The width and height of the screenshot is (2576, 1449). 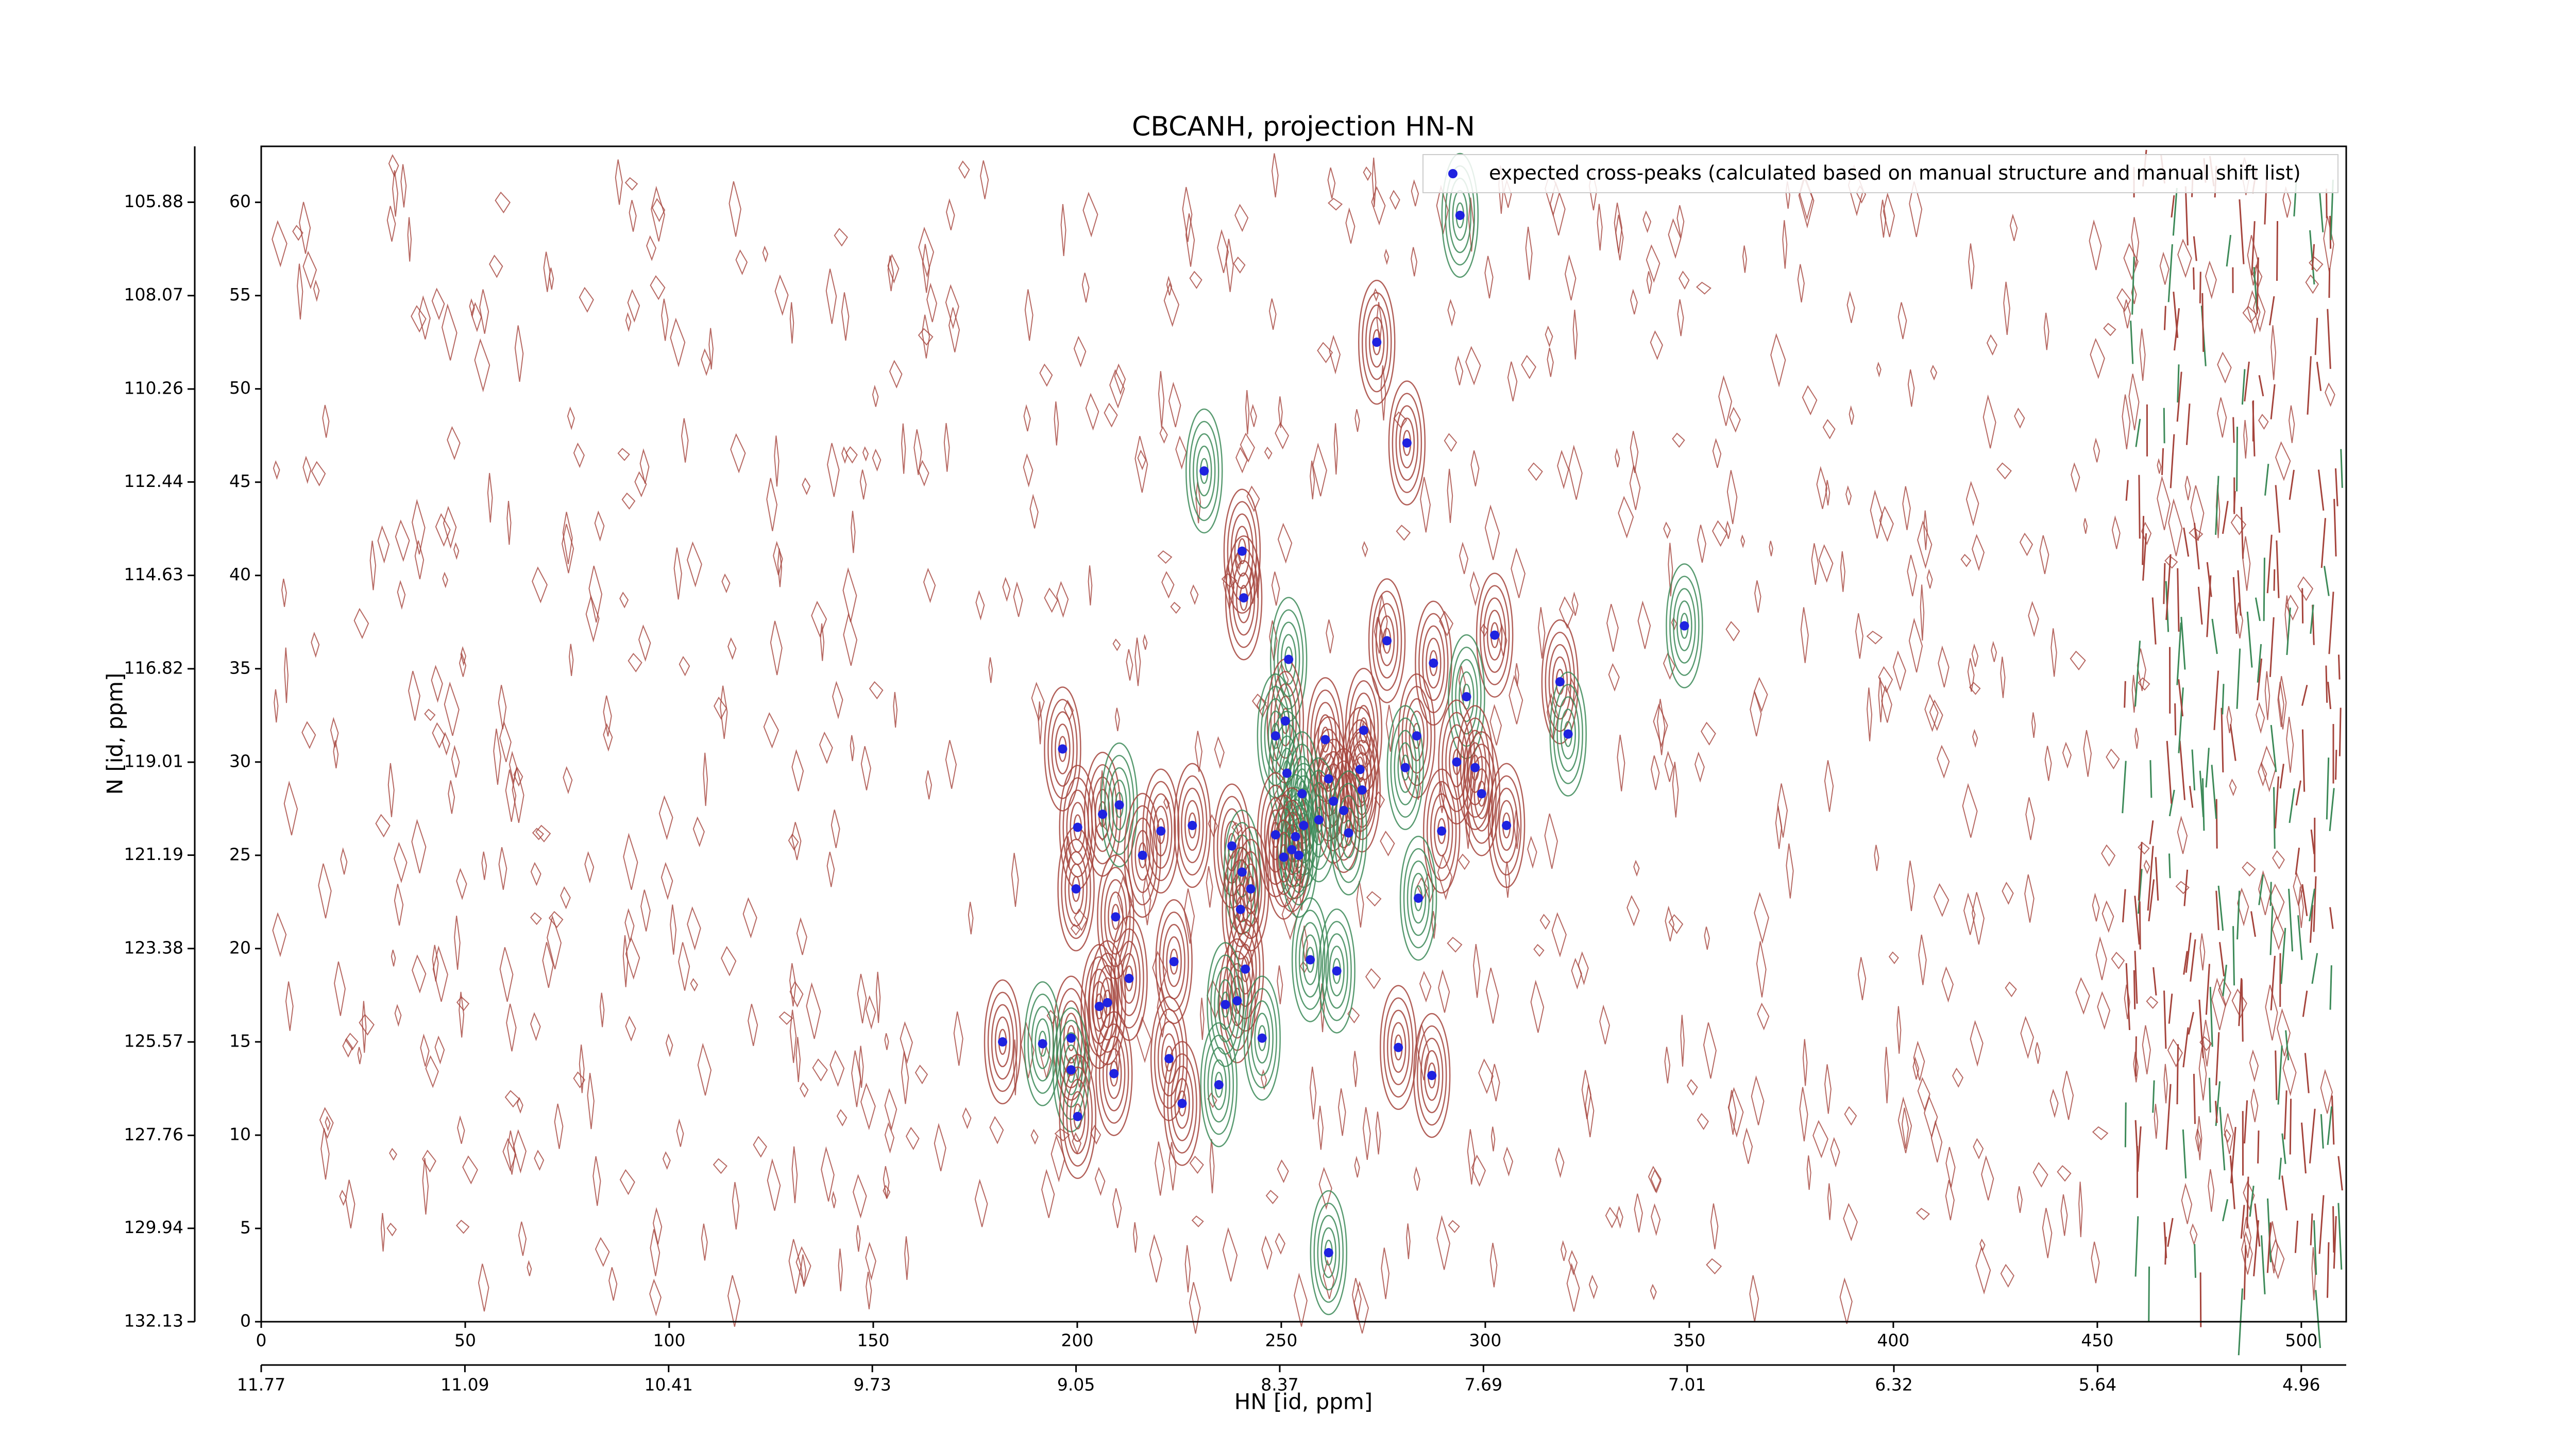 I want to click on y-tick-label: 15, so click(x=240, y=1041).